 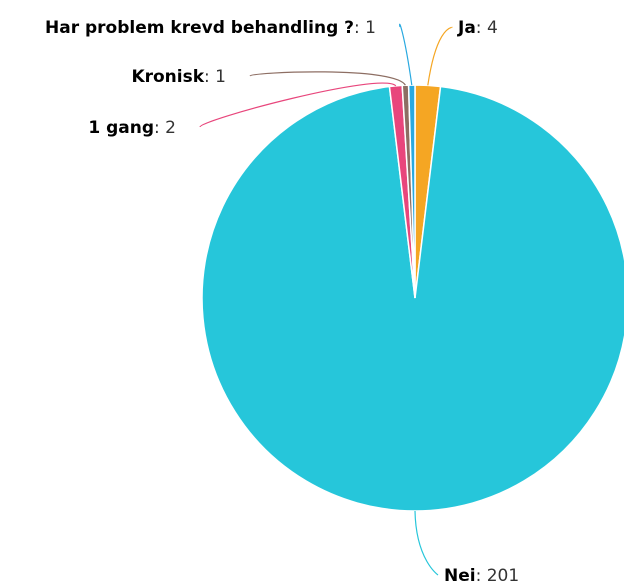 What do you see at coordinates (466, 28) in the screenshot?
I see `slice-label-name: Ja` at bounding box center [466, 28].